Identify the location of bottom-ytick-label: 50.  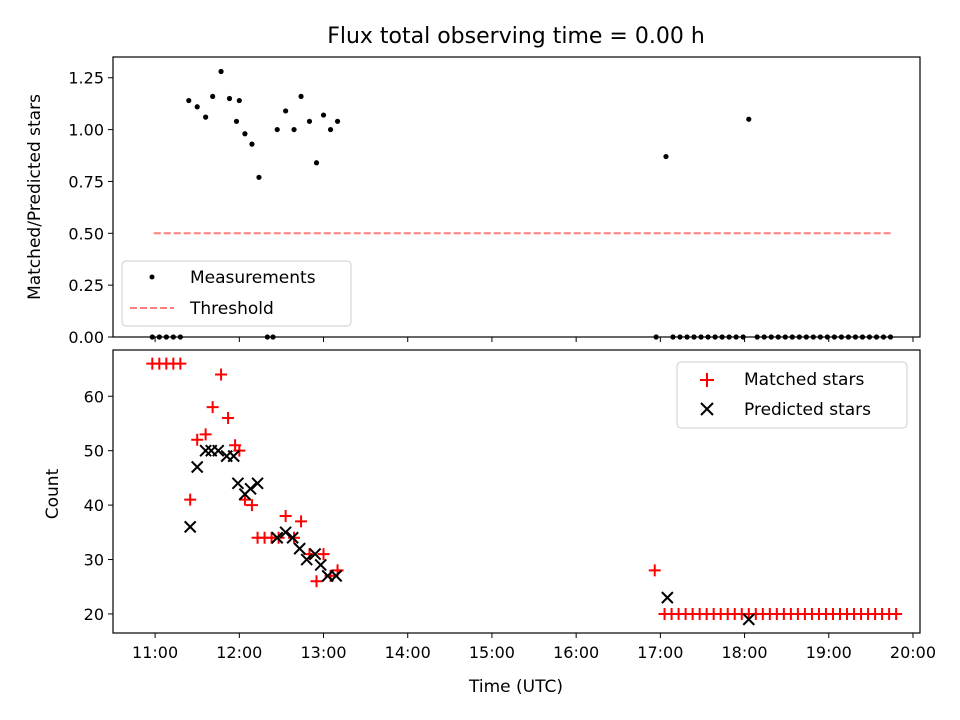
(94, 451).